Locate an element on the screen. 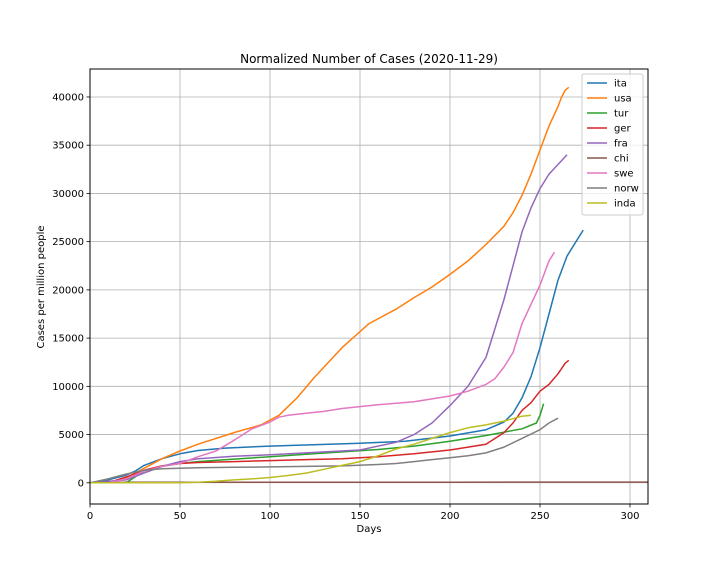 This screenshot has height=576, width=720. y-tick-label: 15000 is located at coordinates (68, 339).